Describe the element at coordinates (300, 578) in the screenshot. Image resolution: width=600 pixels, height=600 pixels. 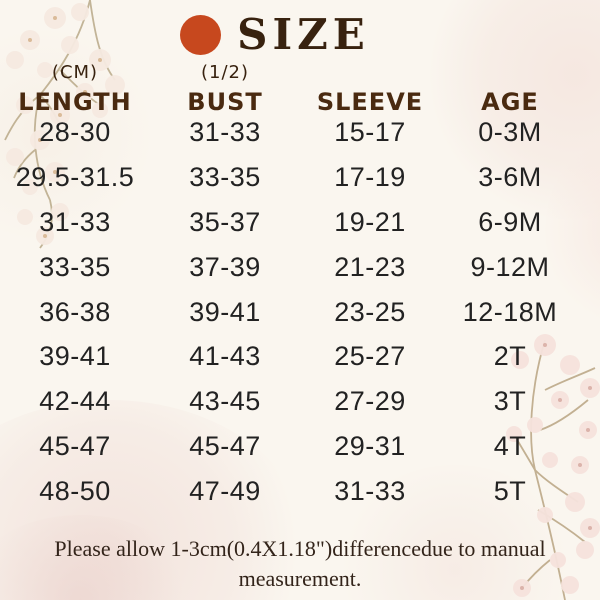
I see `disclaimer-line-2: measurement.` at that location.